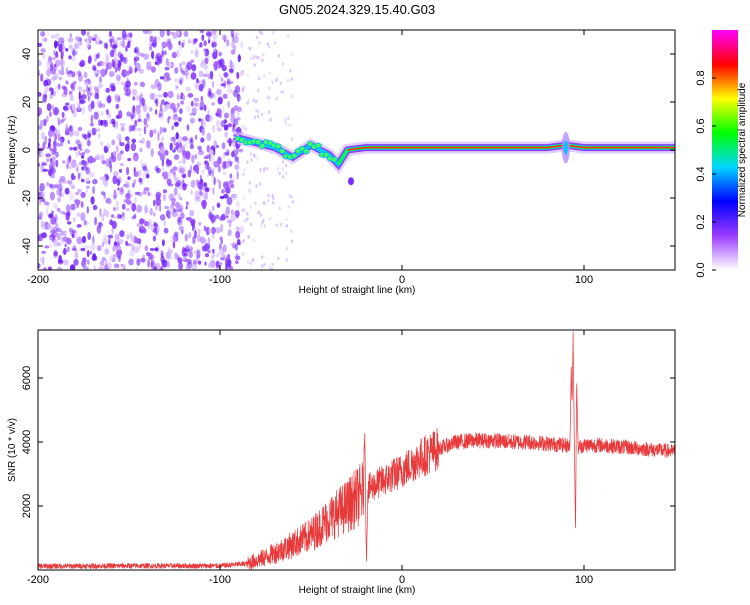 The image size is (750, 605). Describe the element at coordinates (701, 221) in the screenshot. I see `colorbar-tick-label: 0.2` at that location.